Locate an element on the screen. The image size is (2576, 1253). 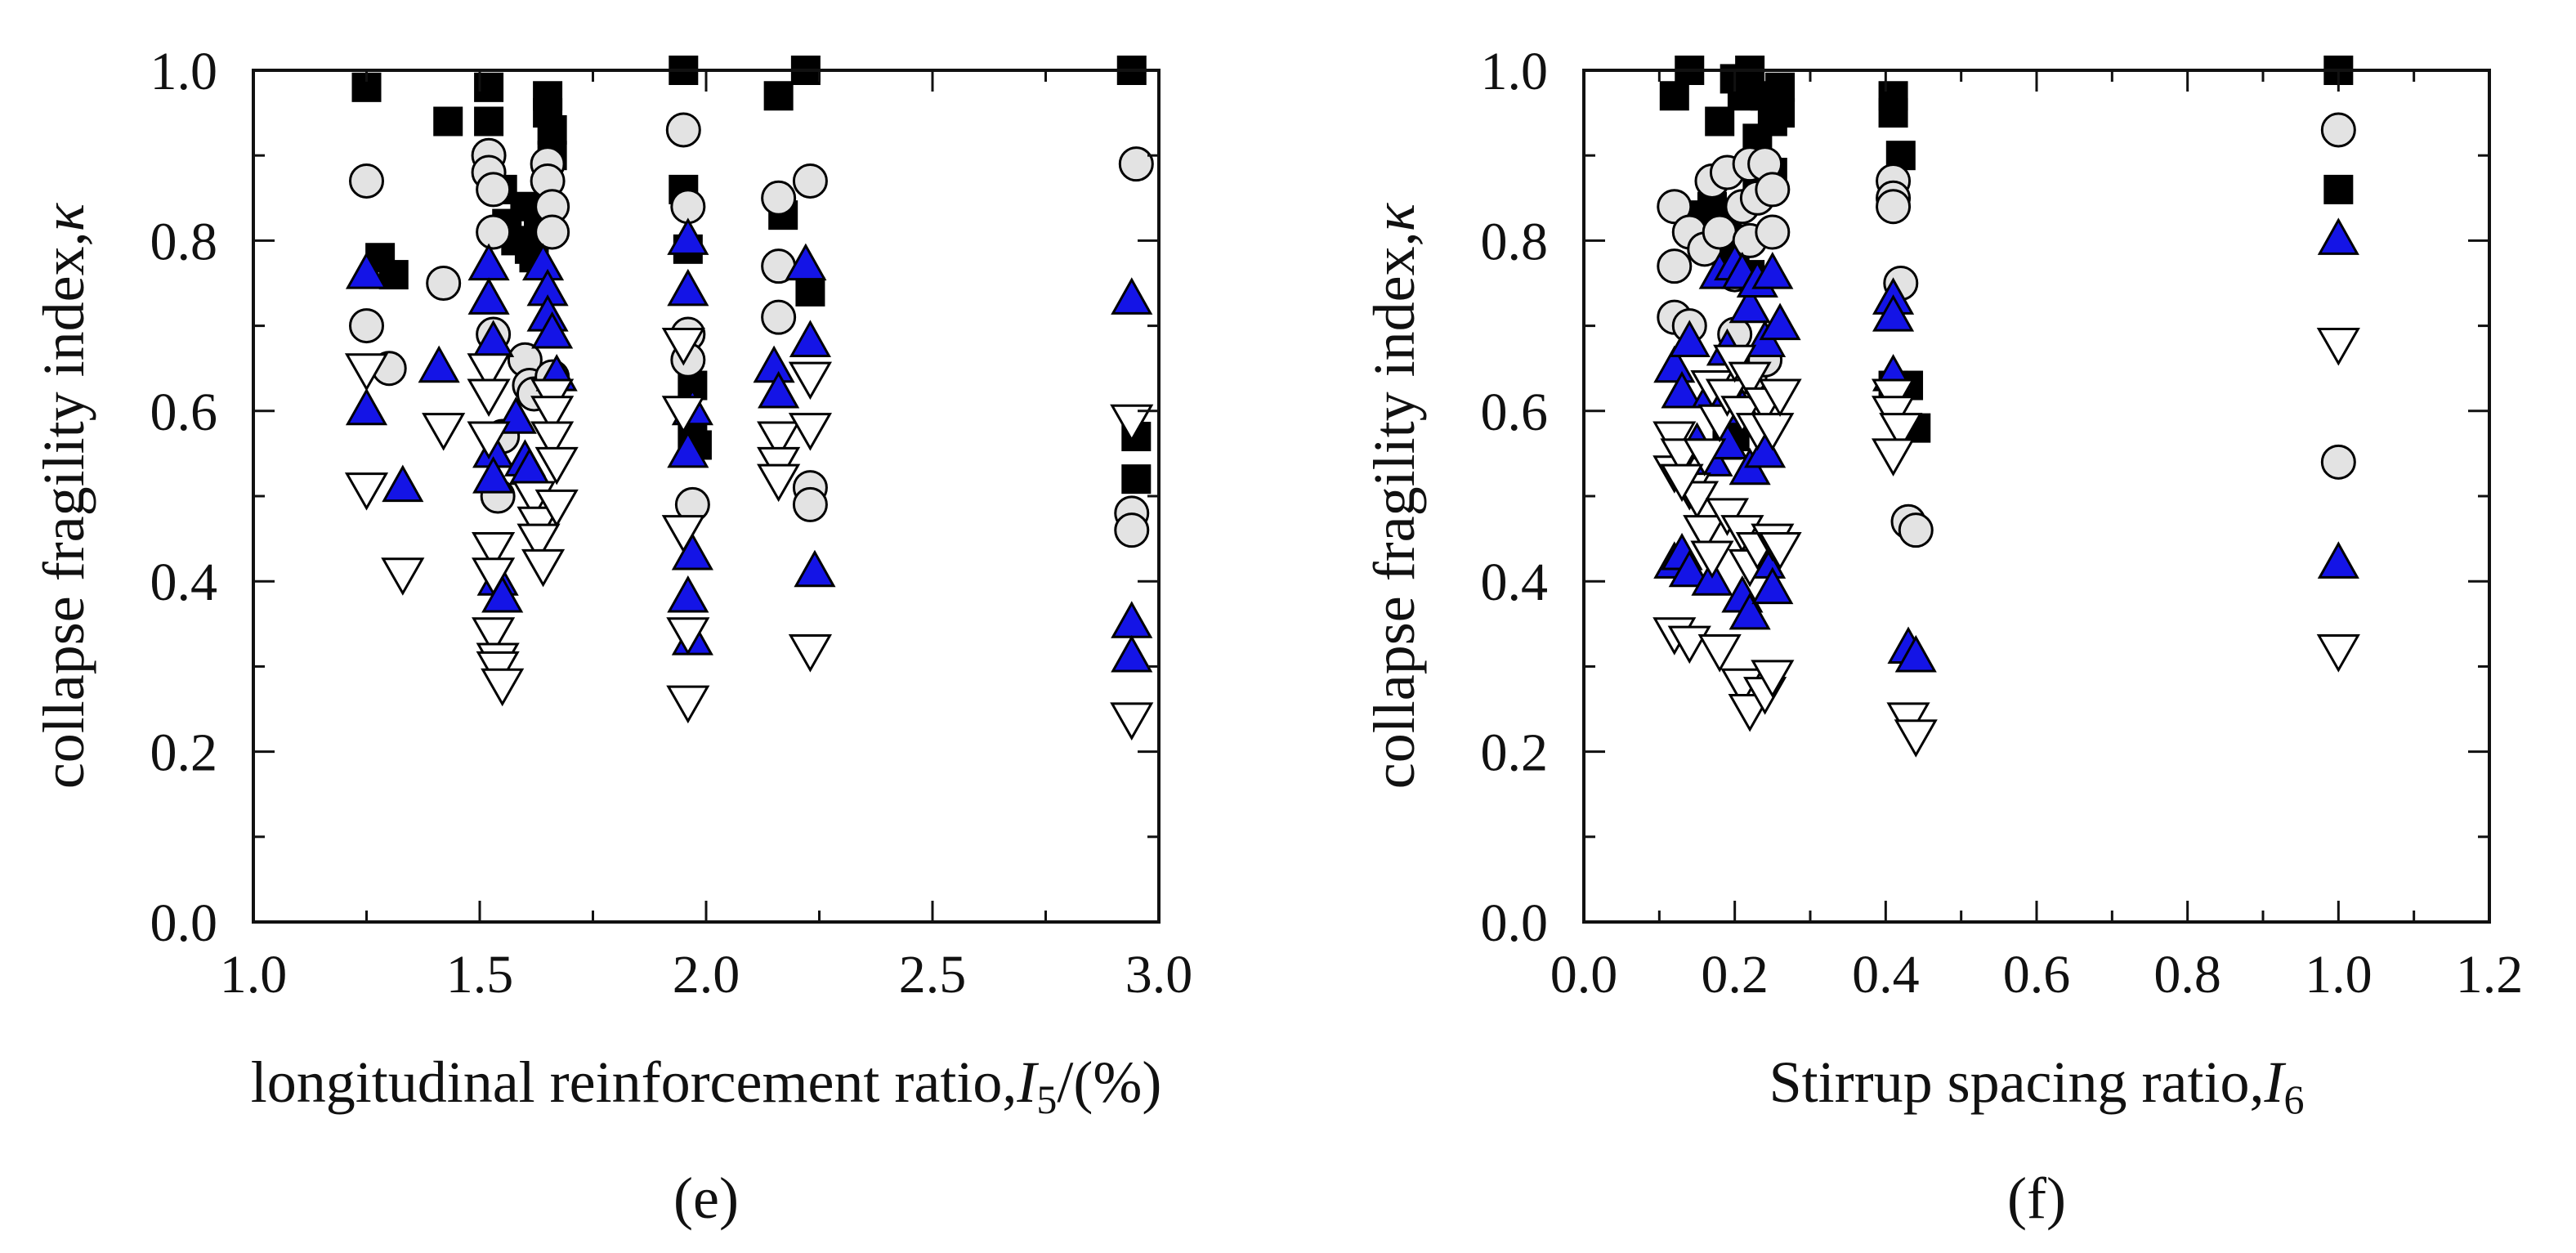
chart-f-ytick-label: 0.8 is located at coordinates (1515, 242).